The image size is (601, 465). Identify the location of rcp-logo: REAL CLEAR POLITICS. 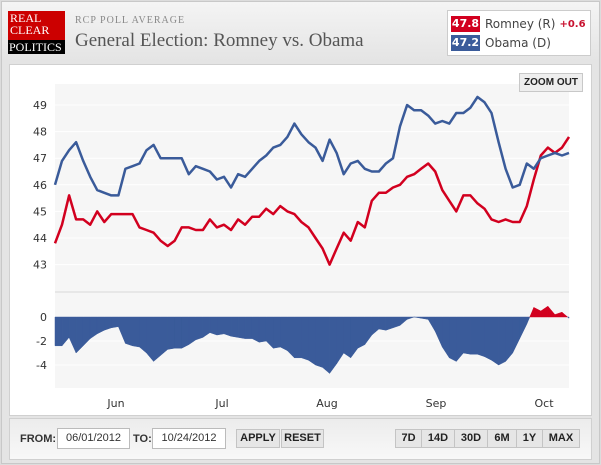
(36, 32).